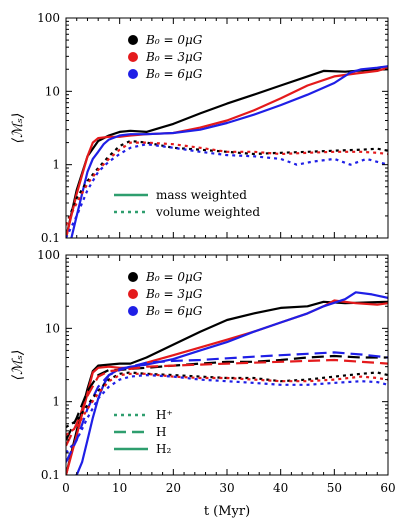  What do you see at coordinates (207, 212) in the screenshot?
I see `legend-label: volume weighted` at bounding box center [207, 212].